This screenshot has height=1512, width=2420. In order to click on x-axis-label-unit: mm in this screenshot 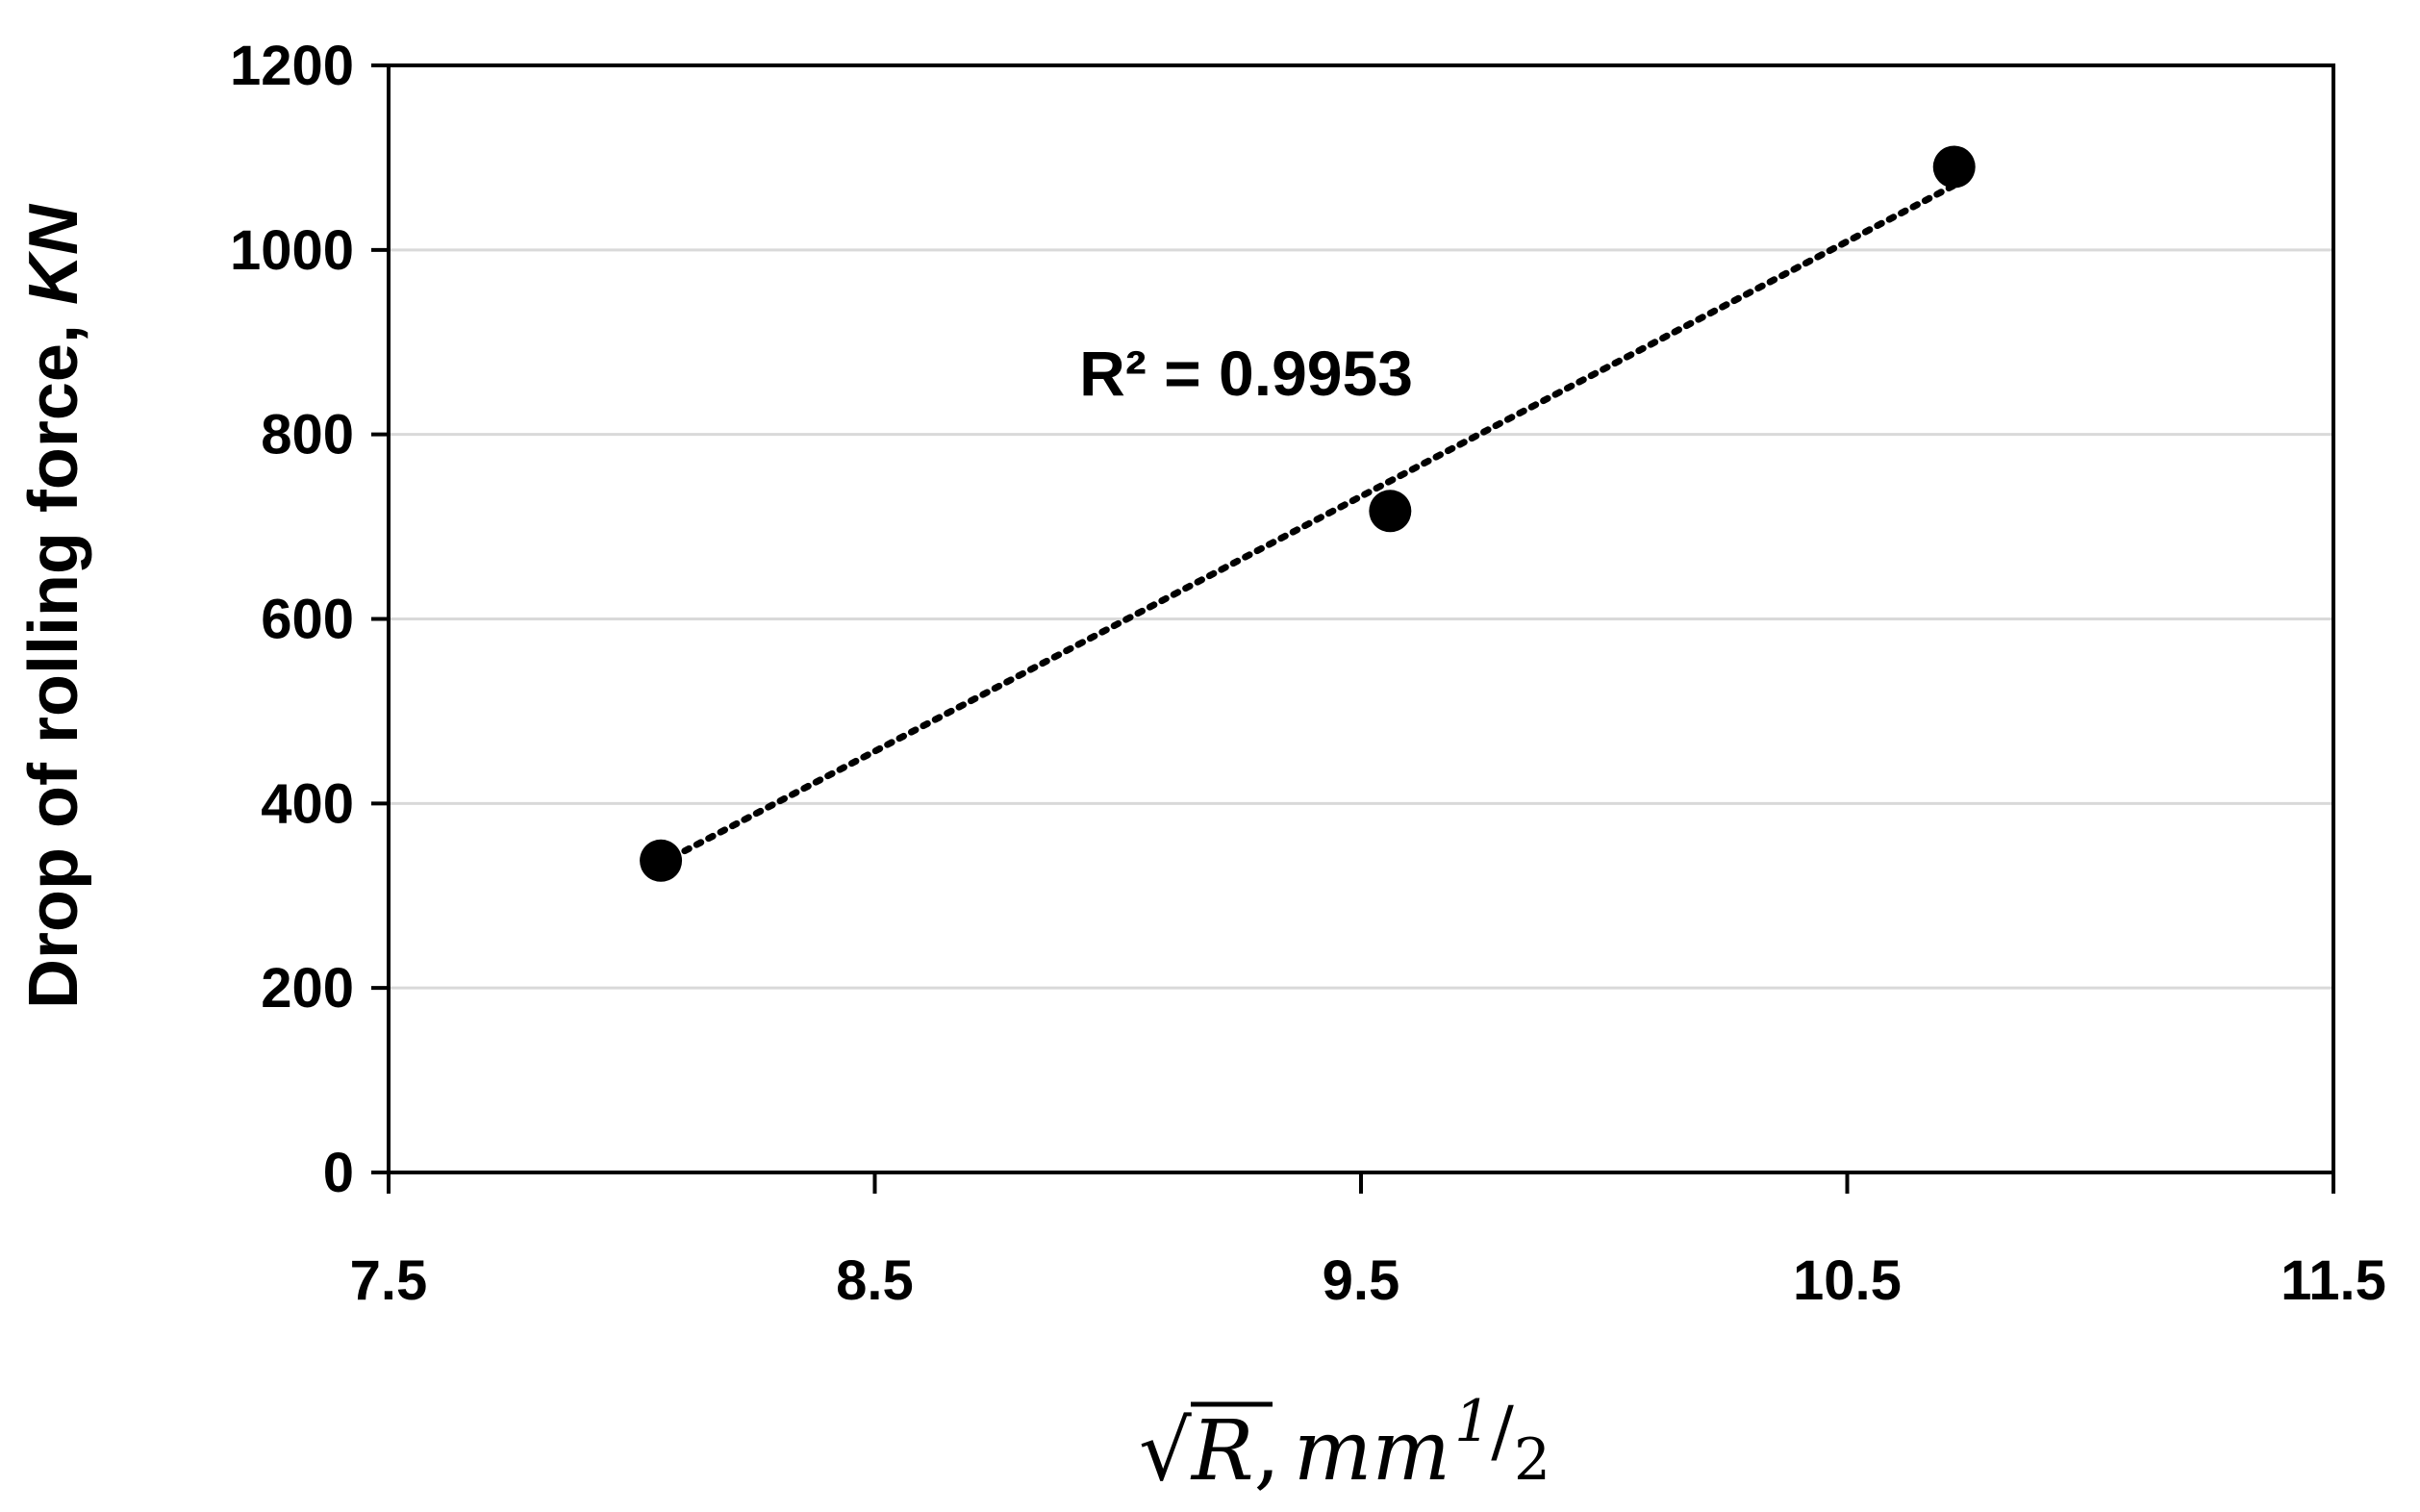, I will do `click(1372, 1451)`.